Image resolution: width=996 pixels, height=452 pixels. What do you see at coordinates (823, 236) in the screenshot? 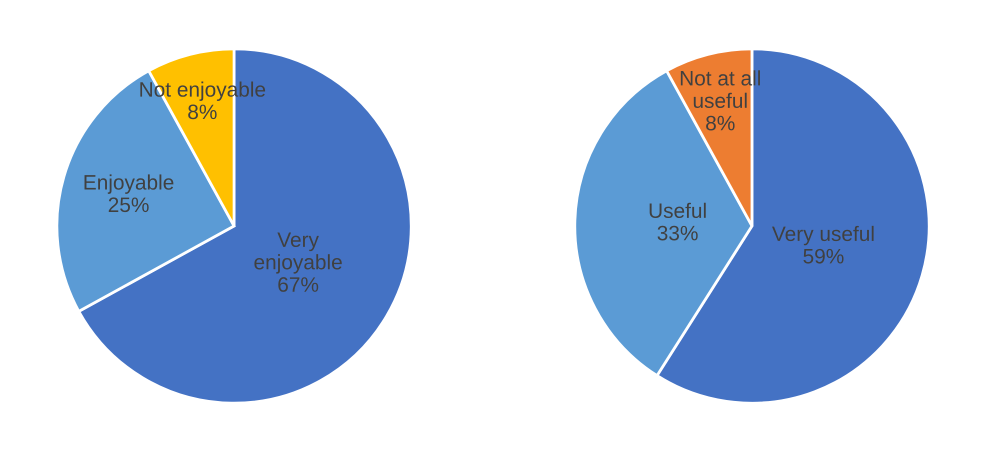
I see `slice-label: Very useful` at bounding box center [823, 236].